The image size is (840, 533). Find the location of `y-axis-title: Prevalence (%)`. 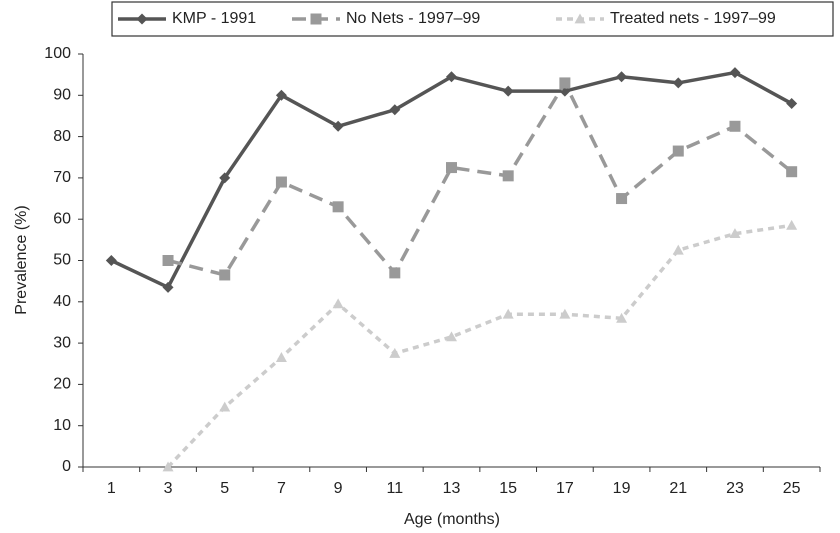

y-axis-title: Prevalence (%) is located at coordinates (21, 259).